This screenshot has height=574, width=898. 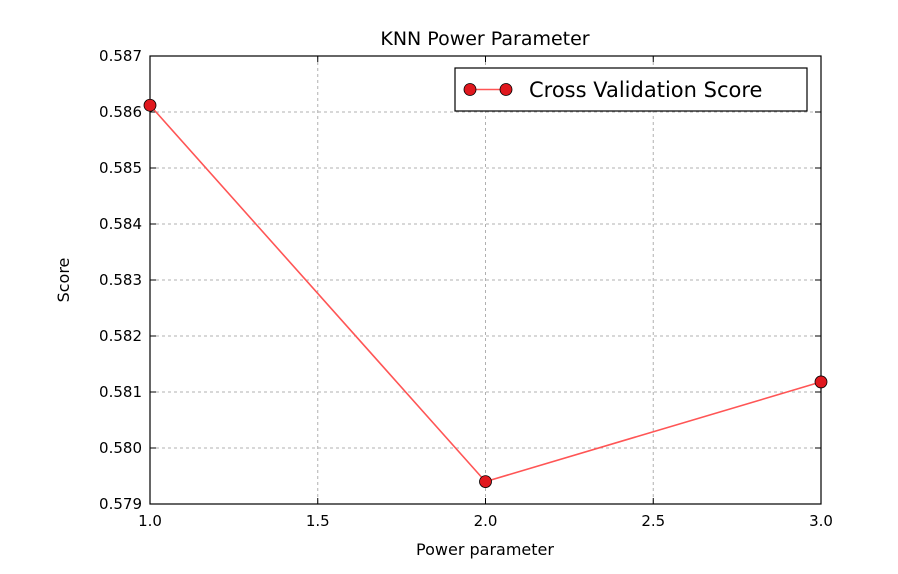 What do you see at coordinates (120, 168) in the screenshot?
I see `y-tick-label: 0.585` at bounding box center [120, 168].